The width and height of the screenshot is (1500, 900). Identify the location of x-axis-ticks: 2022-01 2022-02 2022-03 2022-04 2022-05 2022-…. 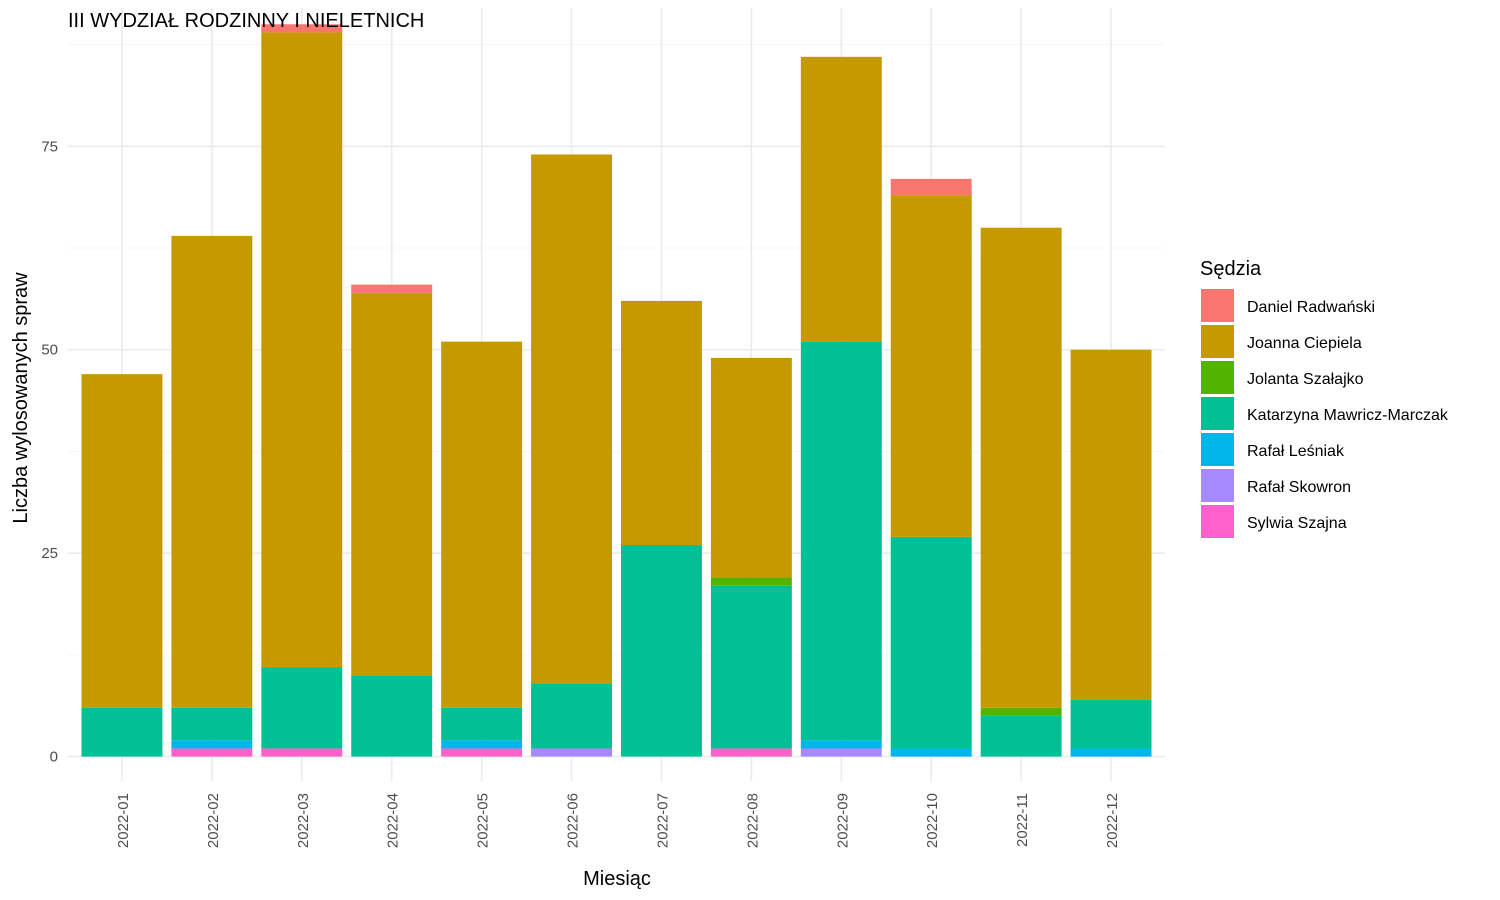
(618, 820).